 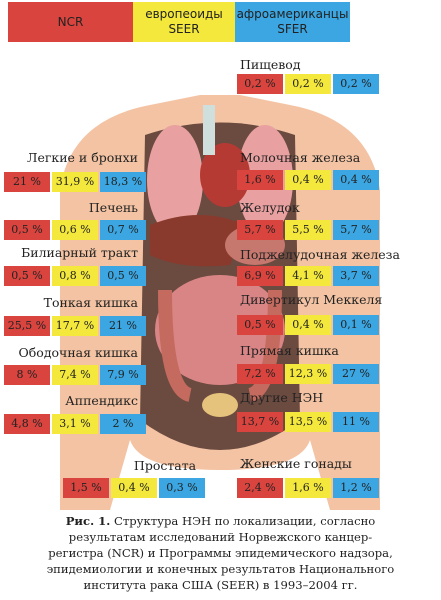 What do you see at coordinates (308, 230) in the screenshot?
I see `value-cell: 5,5 %` at bounding box center [308, 230].